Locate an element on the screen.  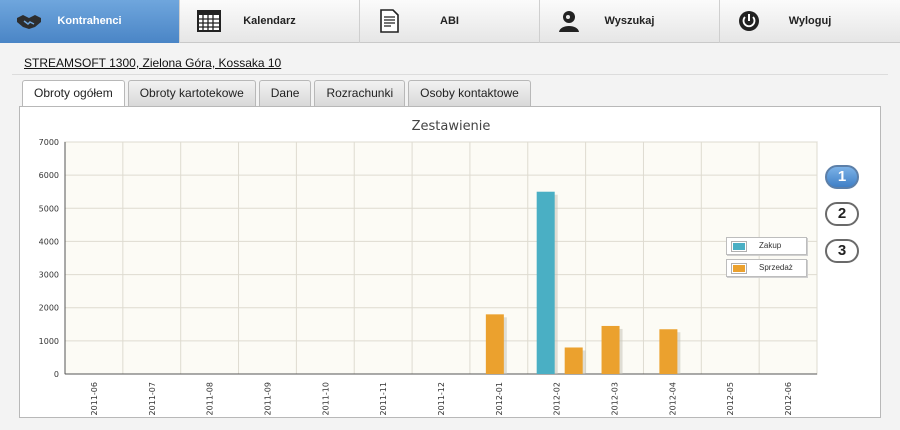
x-tick-label: 2012-02 is located at coordinates (557, 398).